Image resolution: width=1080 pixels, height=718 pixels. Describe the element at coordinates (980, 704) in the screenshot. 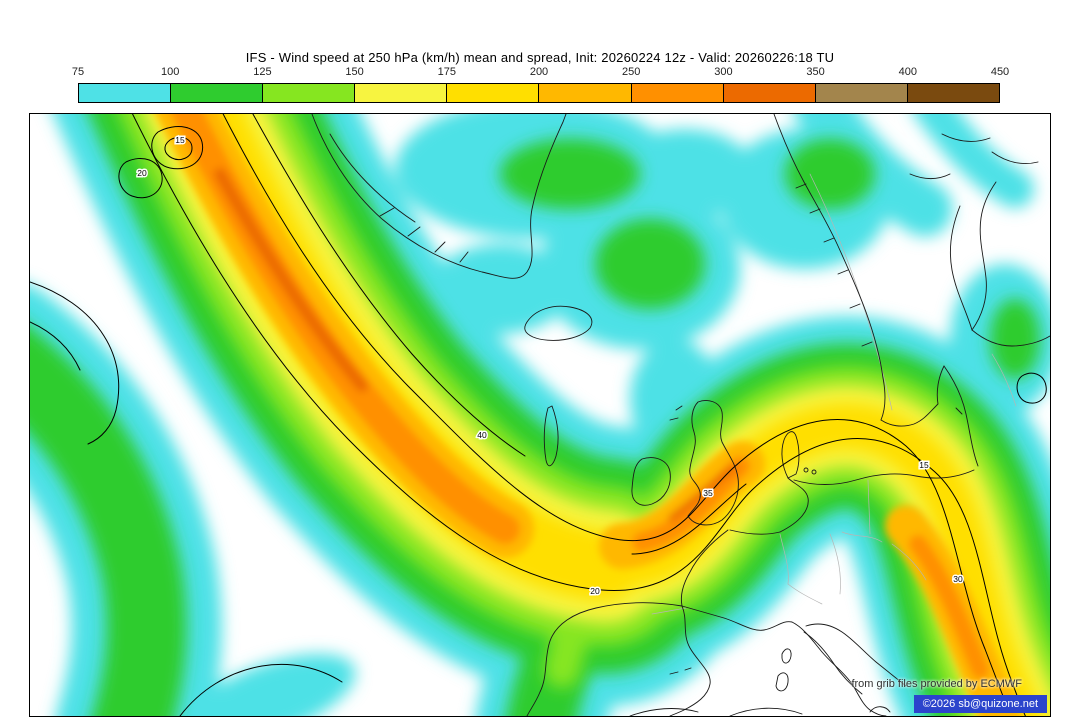

I see `attribution-copyright: ©2026 sb@quizone.net` at that location.